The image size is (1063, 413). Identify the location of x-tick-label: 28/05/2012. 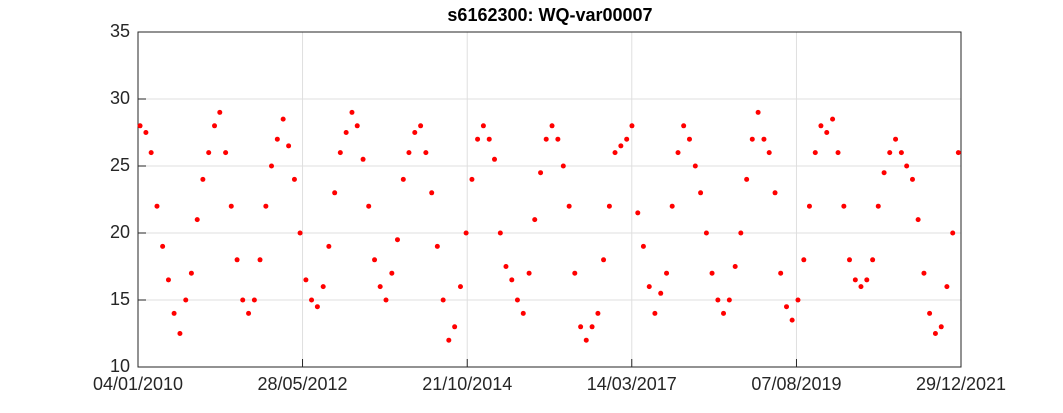
(302, 384).